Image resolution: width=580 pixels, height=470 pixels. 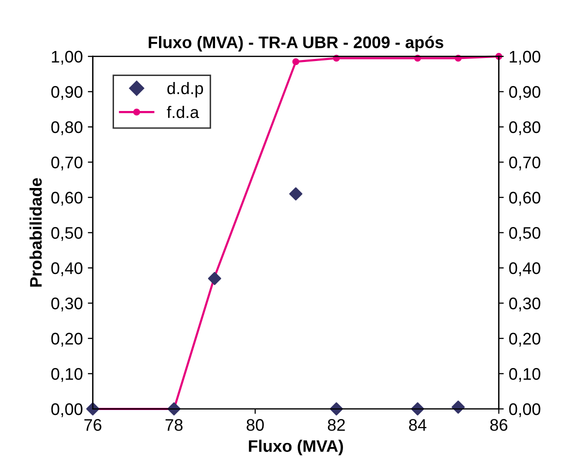 What do you see at coordinates (66, 234) in the screenshot?
I see `y-tick-label: 0,50` at bounding box center [66, 234].